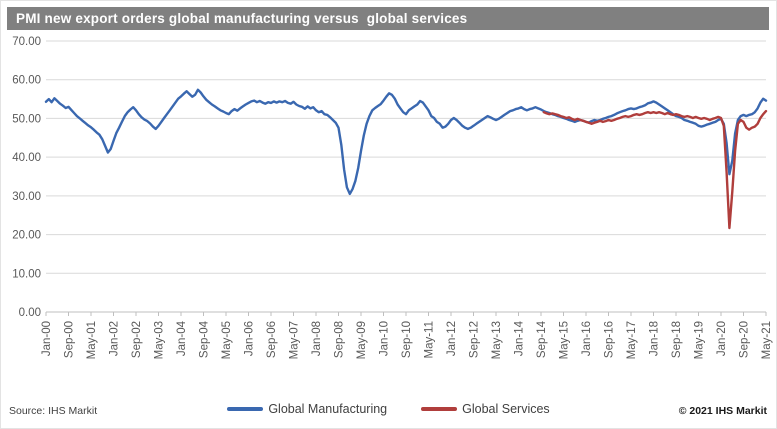 This screenshot has height=429, width=777. Describe the element at coordinates (26, 197) in the screenshot. I see `svg-text: 30.00` at that location.